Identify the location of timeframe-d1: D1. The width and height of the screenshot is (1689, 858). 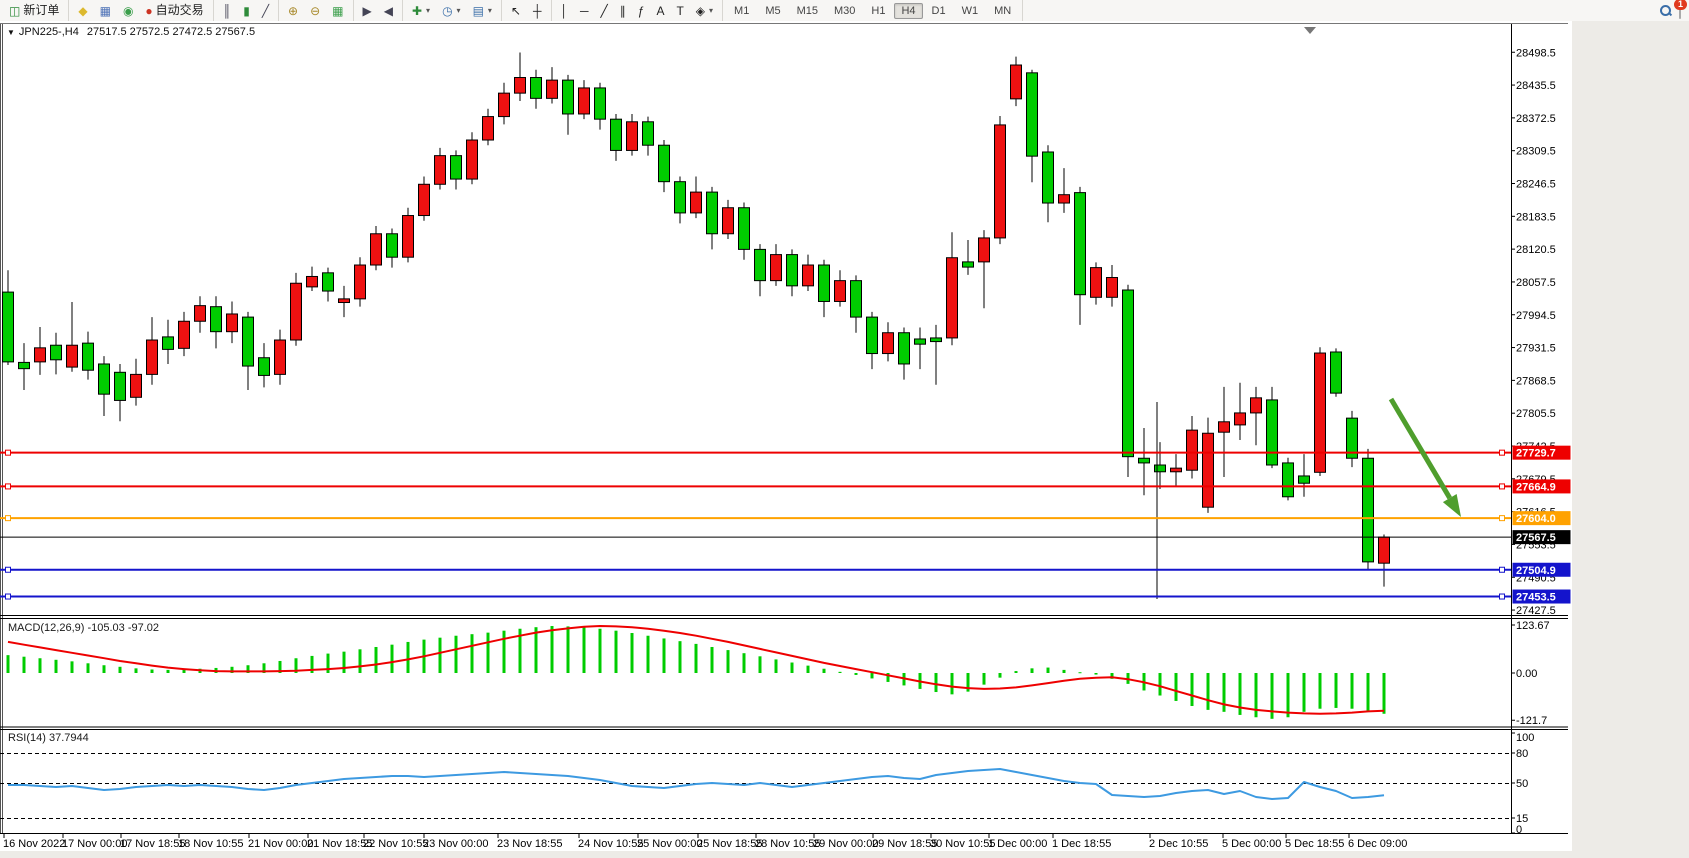
(938, 10).